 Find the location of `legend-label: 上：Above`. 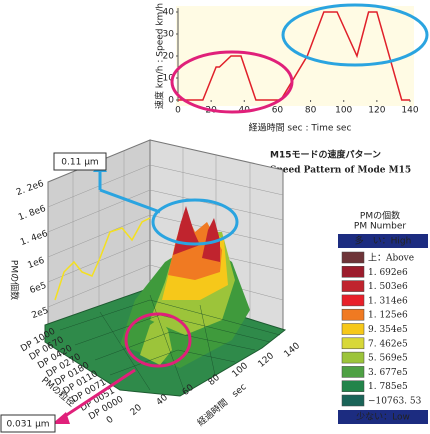

legend-label: 上：Above is located at coordinates (391, 258).